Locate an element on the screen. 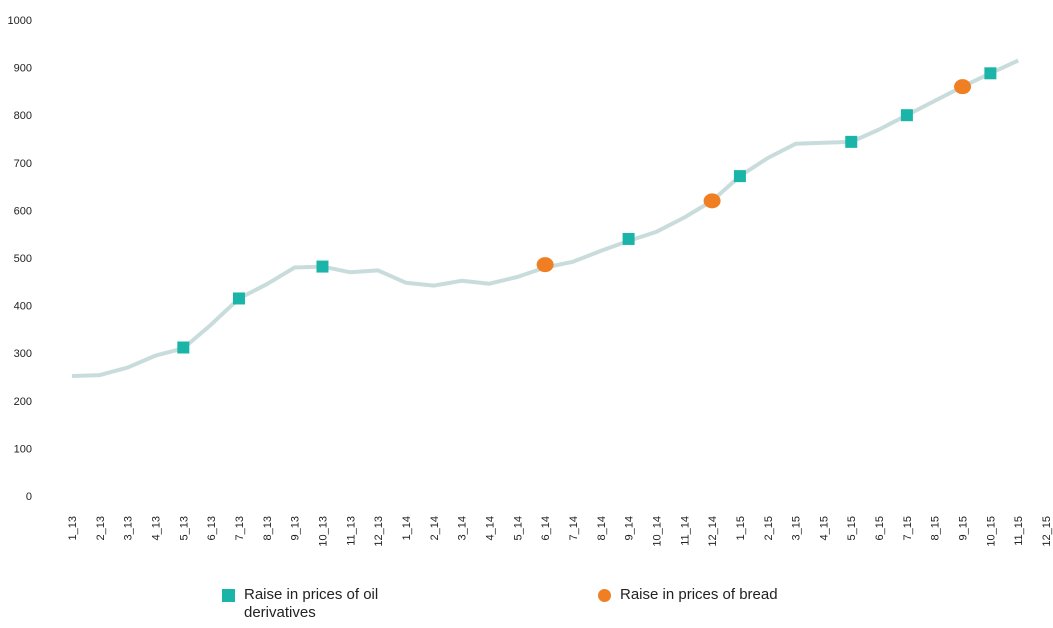 Image resolution: width=1053 pixels, height=628 pixels. x-tick-label: 12_15 is located at coordinates (1047, 531).